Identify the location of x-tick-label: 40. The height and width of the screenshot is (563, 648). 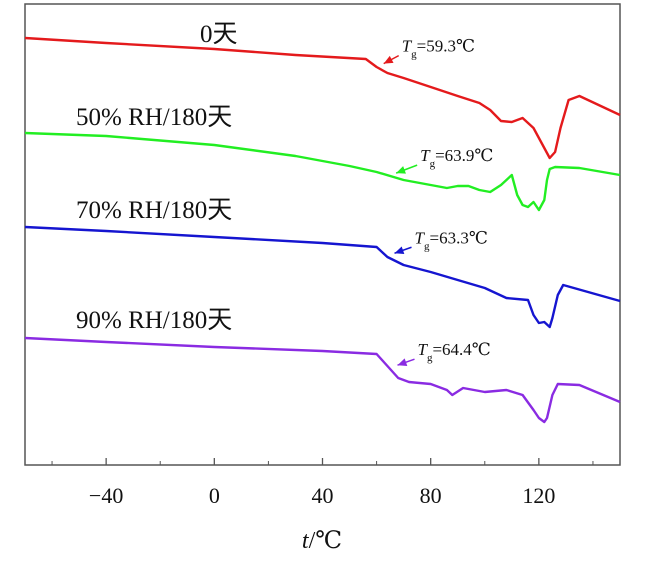
(323, 495).